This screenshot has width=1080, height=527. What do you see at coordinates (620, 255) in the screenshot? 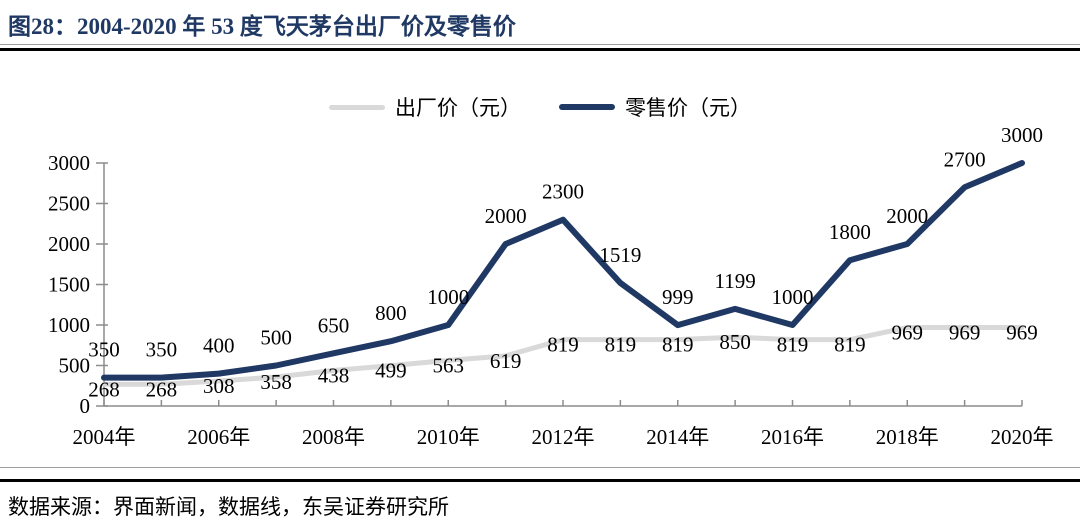
I see `retail-value-label: 1519` at bounding box center [620, 255].